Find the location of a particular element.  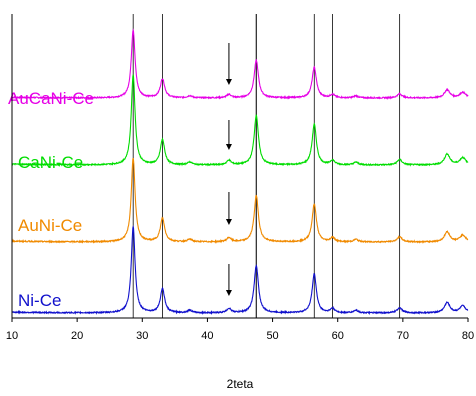

x-tick-label: 60 is located at coordinates (338, 336).